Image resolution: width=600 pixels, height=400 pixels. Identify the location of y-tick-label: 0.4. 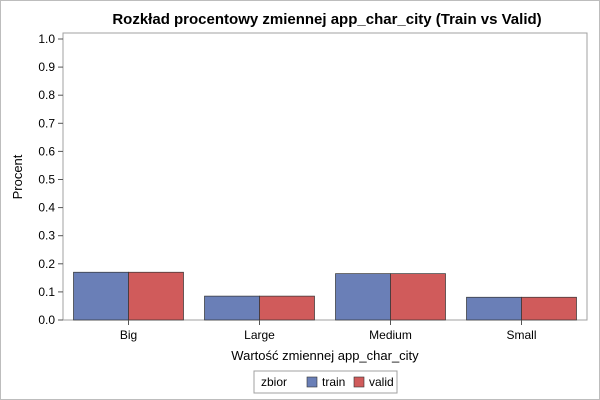
(46, 208).